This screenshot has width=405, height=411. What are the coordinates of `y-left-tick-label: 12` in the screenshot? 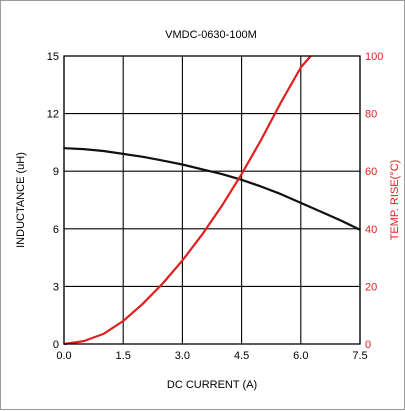 It's located at (53, 115).